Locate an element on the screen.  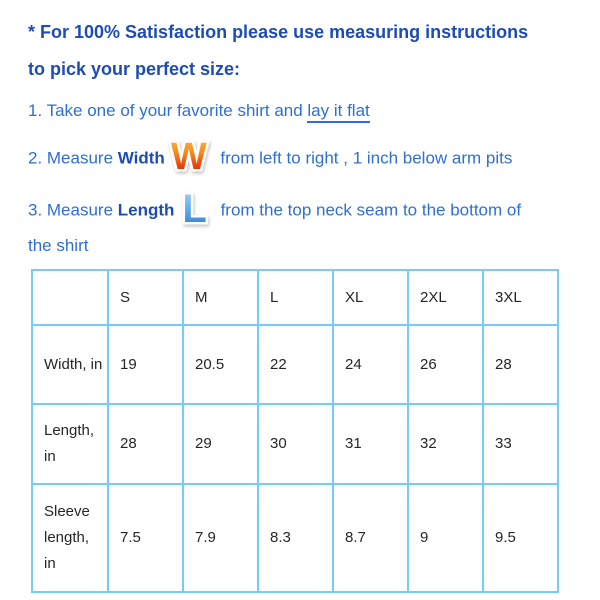
step3-keyword-length: Length is located at coordinates (146, 210).